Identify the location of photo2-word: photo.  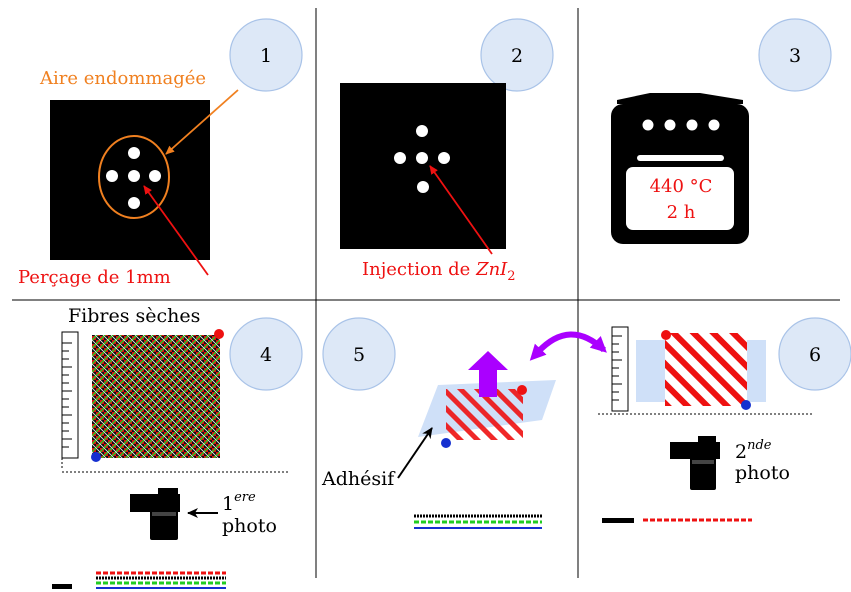
(762, 473).